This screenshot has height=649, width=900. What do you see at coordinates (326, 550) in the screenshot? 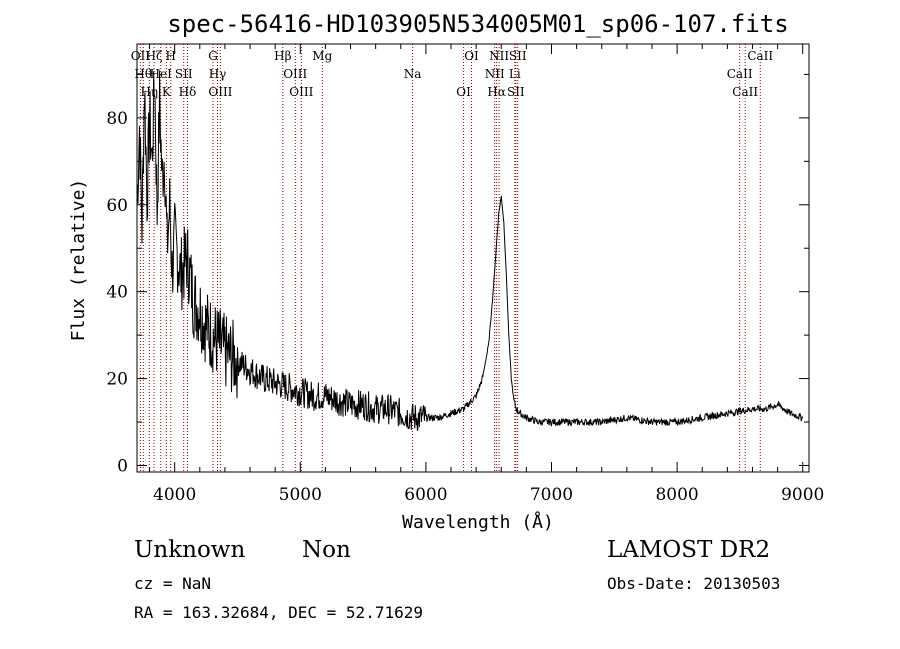
I see `object-subclass: Non` at bounding box center [326, 550].